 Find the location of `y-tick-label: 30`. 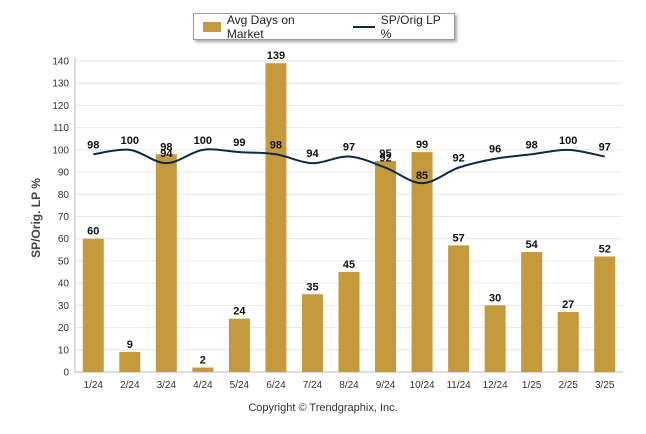

y-tick-label: 30 is located at coordinates (64, 306).